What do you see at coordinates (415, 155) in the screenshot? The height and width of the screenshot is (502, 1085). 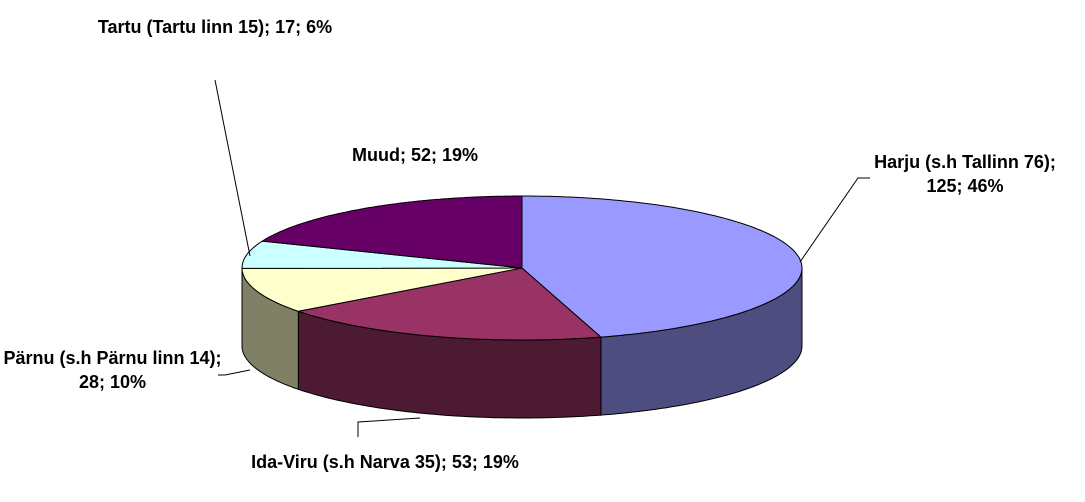 I see `data-label: Muud; 52; 19%` at bounding box center [415, 155].